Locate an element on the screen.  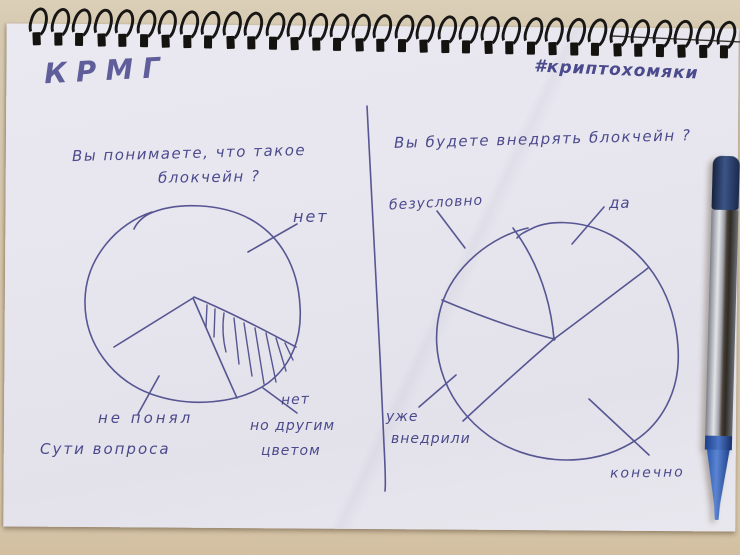
left-pie-label-misunderstood-line1: не понял is located at coordinates (146, 418).